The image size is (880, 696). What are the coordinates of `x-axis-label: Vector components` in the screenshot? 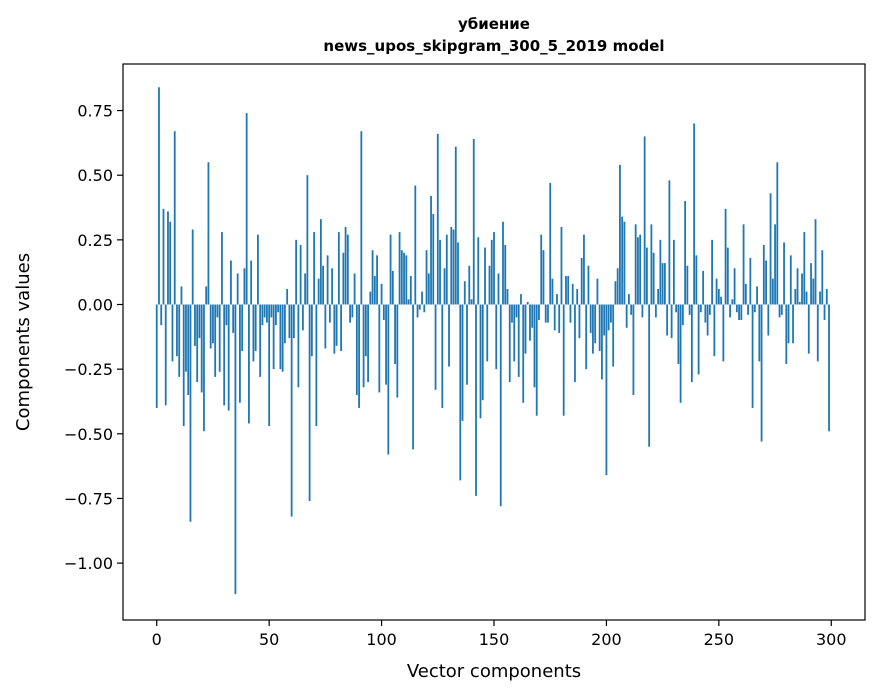 It's located at (494, 671).